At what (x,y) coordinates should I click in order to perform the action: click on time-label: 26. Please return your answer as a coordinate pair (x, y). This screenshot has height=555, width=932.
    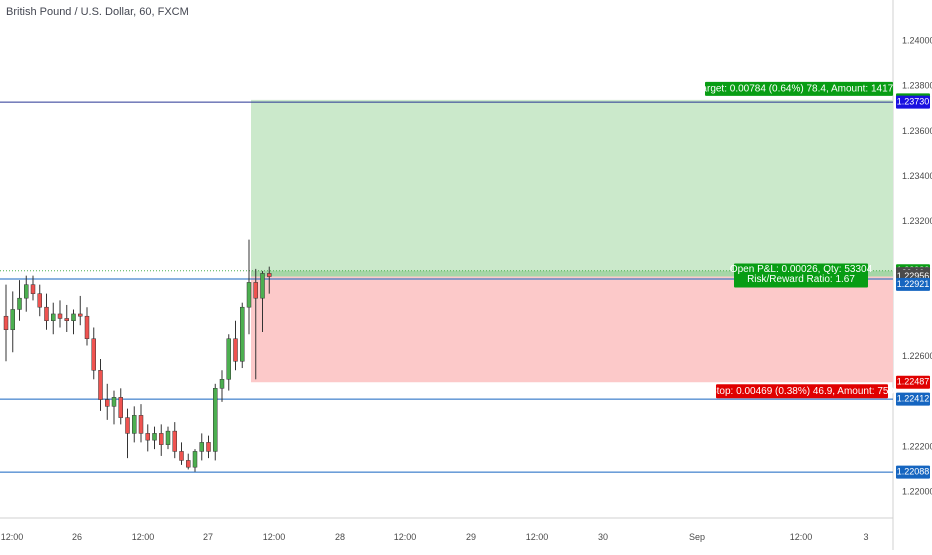
    Looking at the image, I should click on (77, 537).